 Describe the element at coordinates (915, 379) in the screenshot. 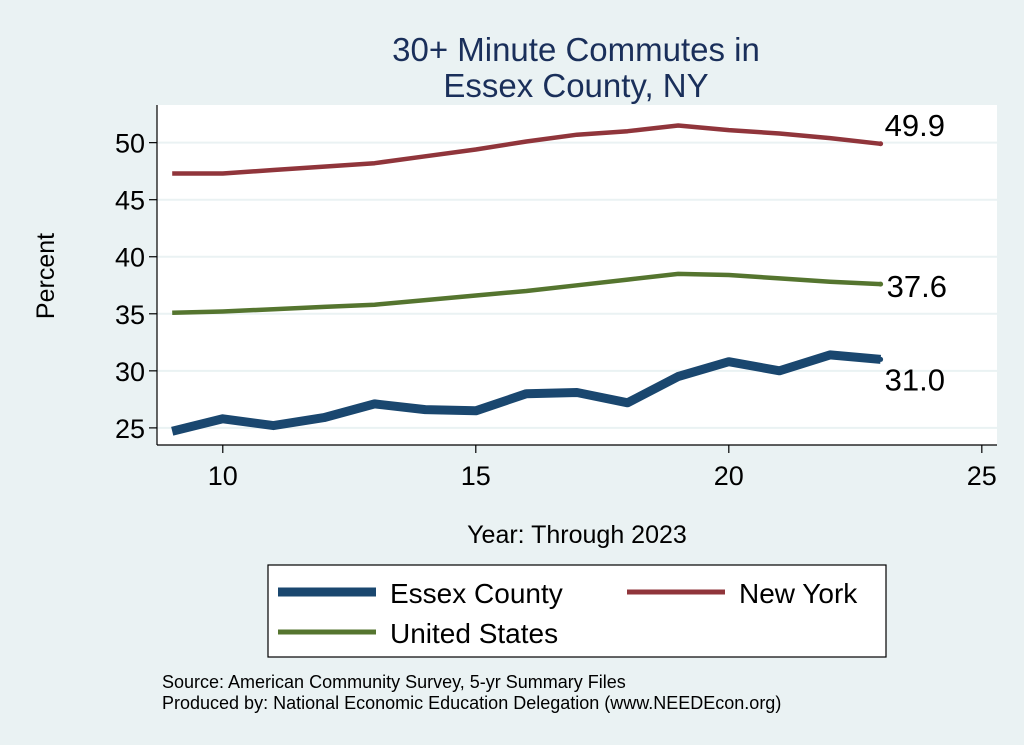

I see `end-label-essex-county: 31.0` at that location.